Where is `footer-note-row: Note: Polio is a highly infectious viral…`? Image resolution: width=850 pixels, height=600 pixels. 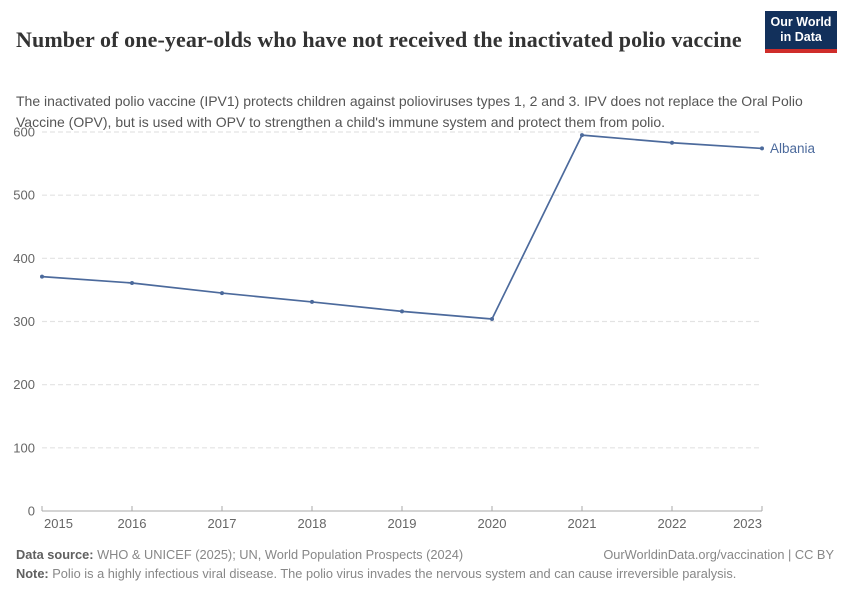 footer-note-row: Note: Polio is a highly infectious viral… is located at coordinates (425, 574).